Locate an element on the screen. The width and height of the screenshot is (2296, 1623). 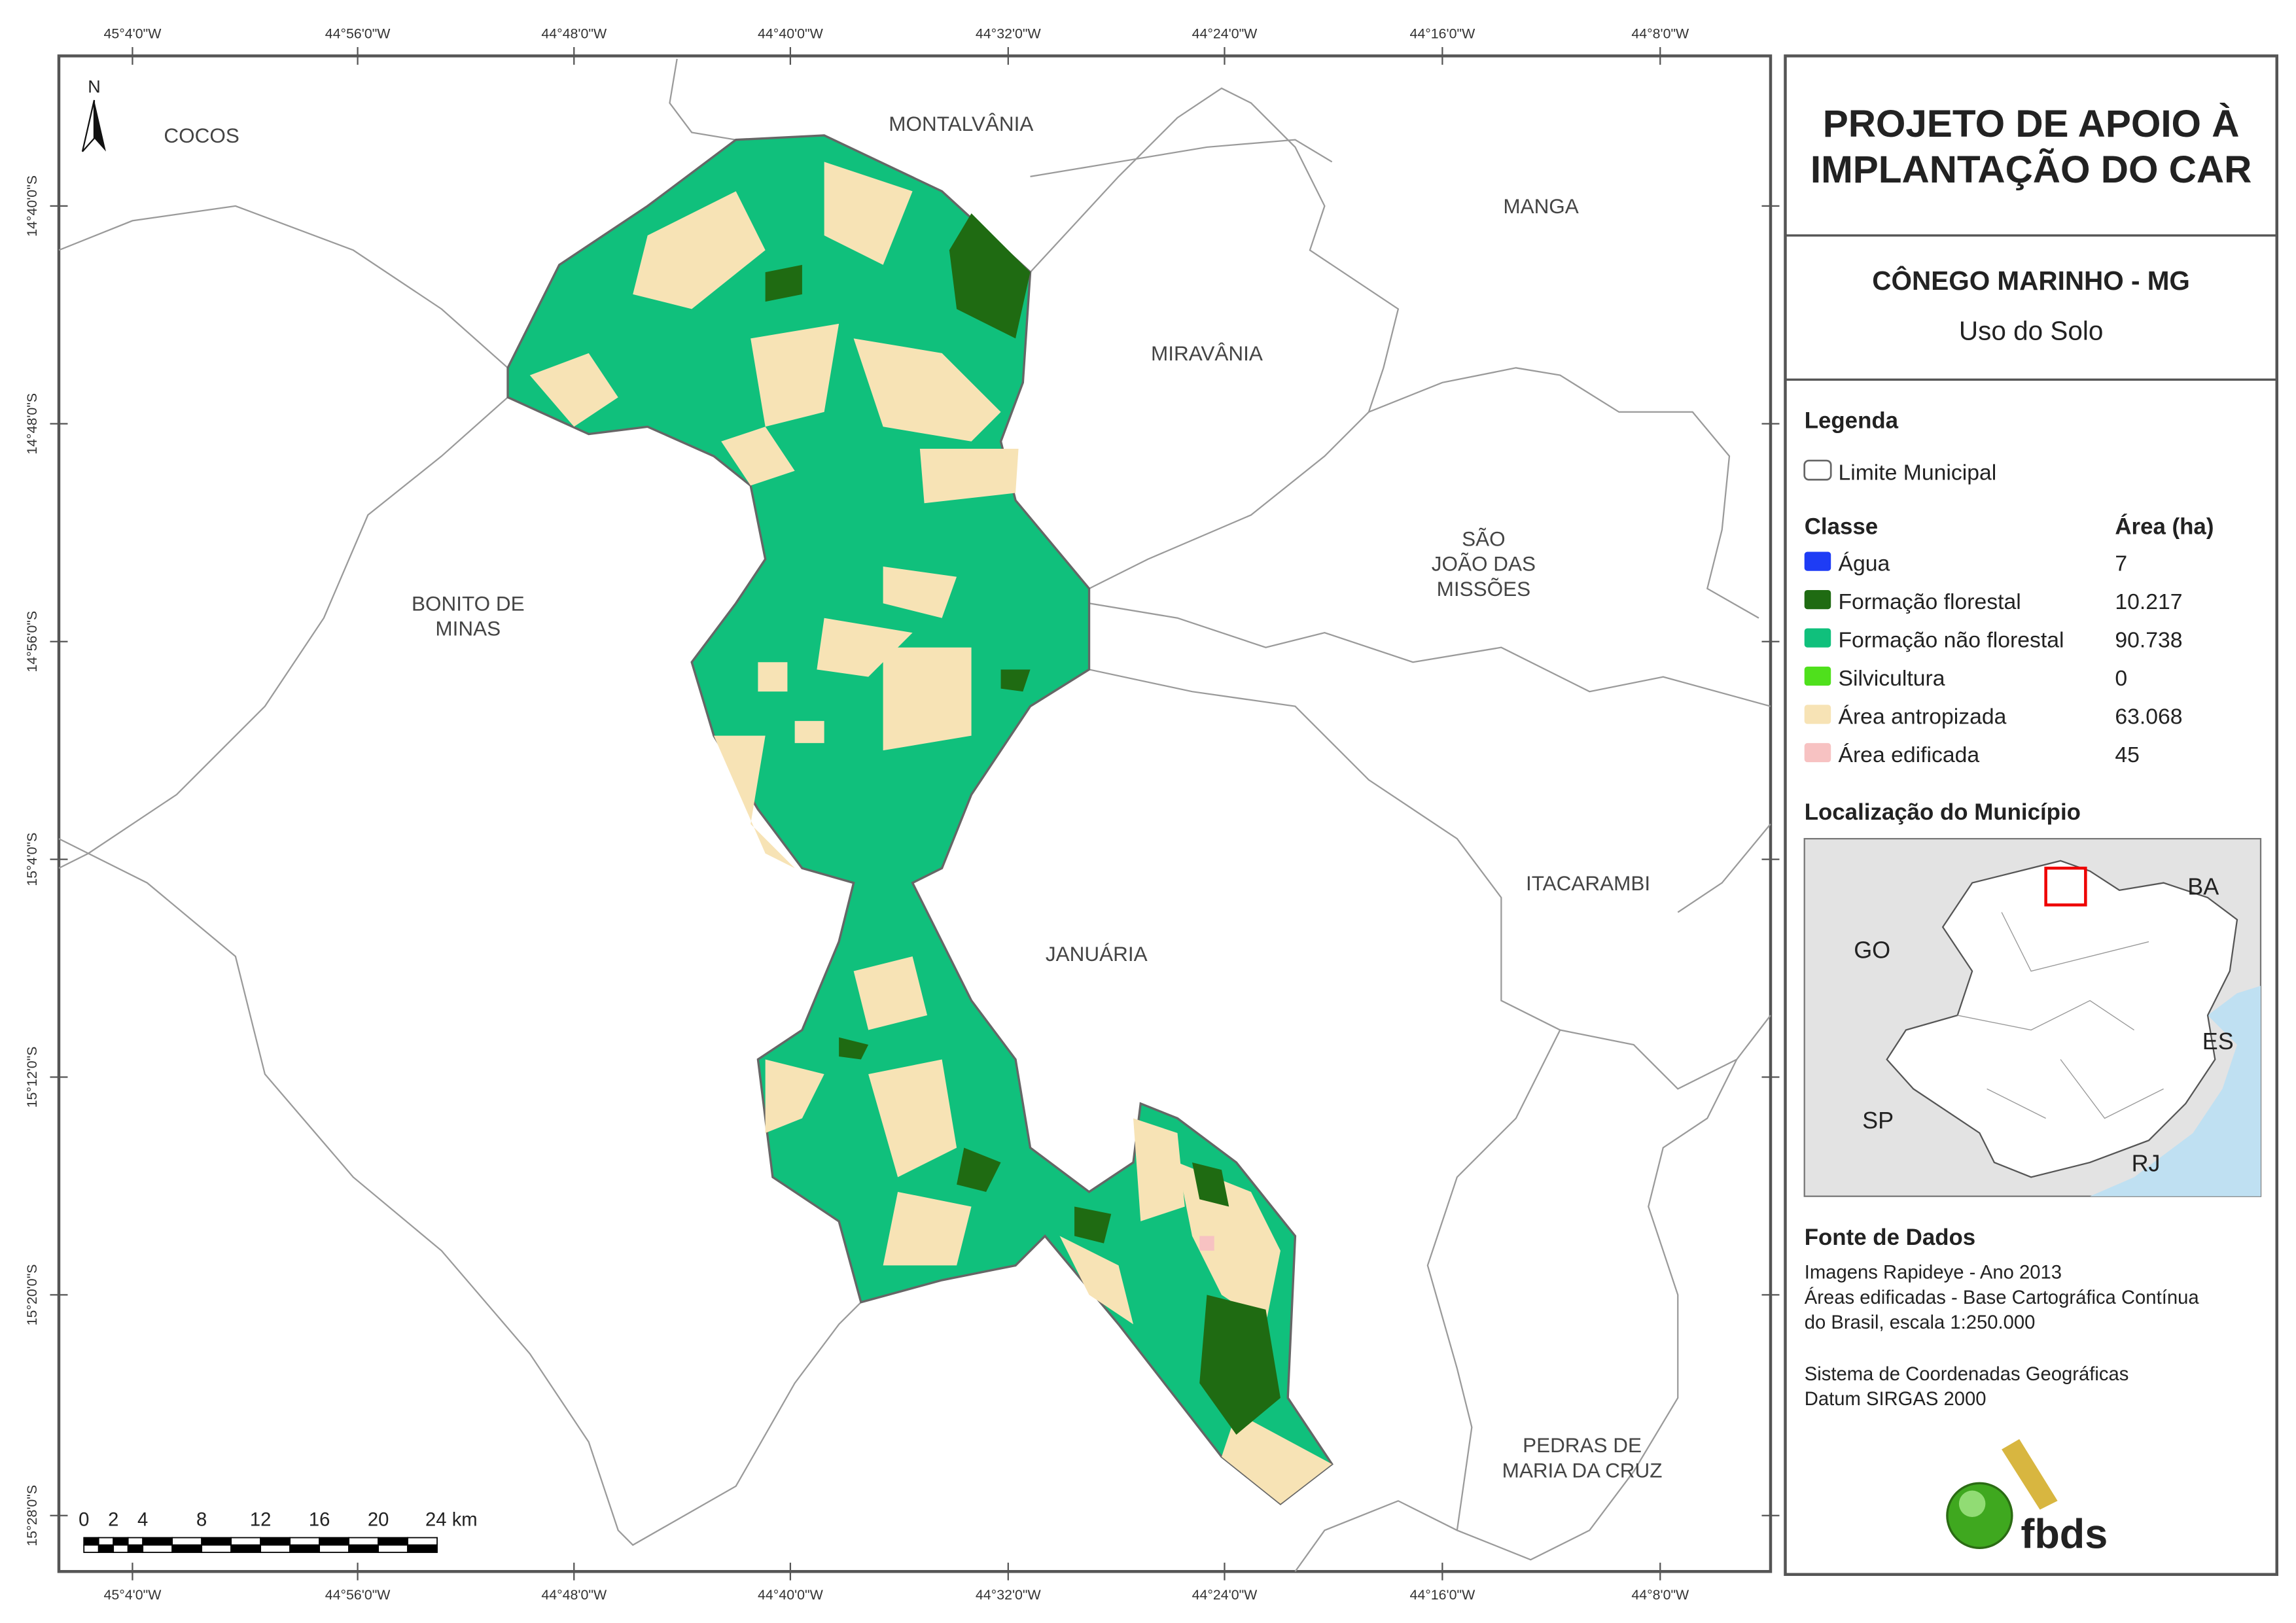
lat-label: 15°20'0"S is located at coordinates (32, 1294).